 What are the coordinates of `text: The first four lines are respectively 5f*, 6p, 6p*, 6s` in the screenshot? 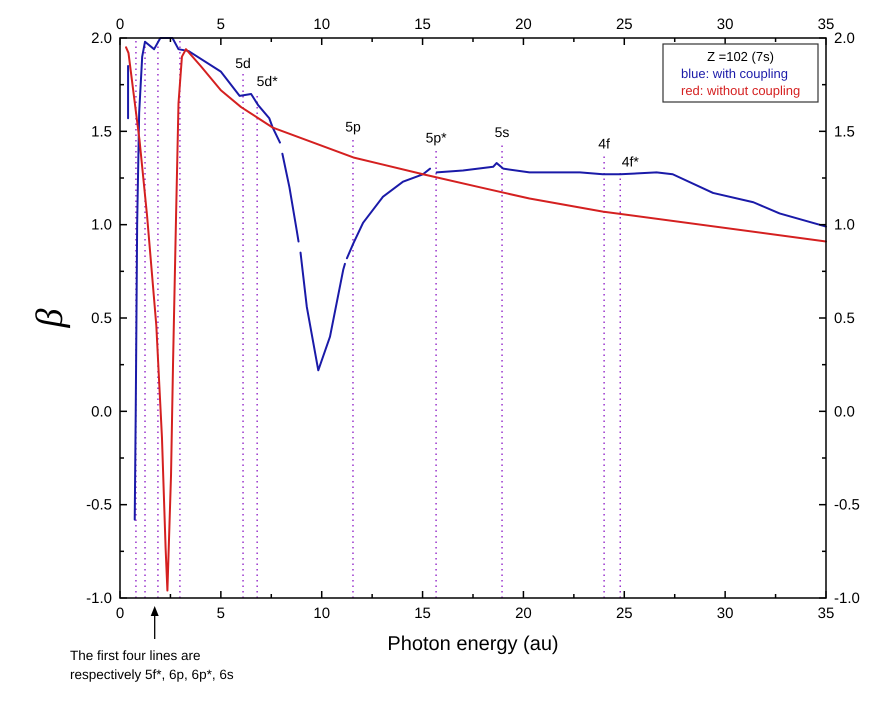 It's located at (152, 665).